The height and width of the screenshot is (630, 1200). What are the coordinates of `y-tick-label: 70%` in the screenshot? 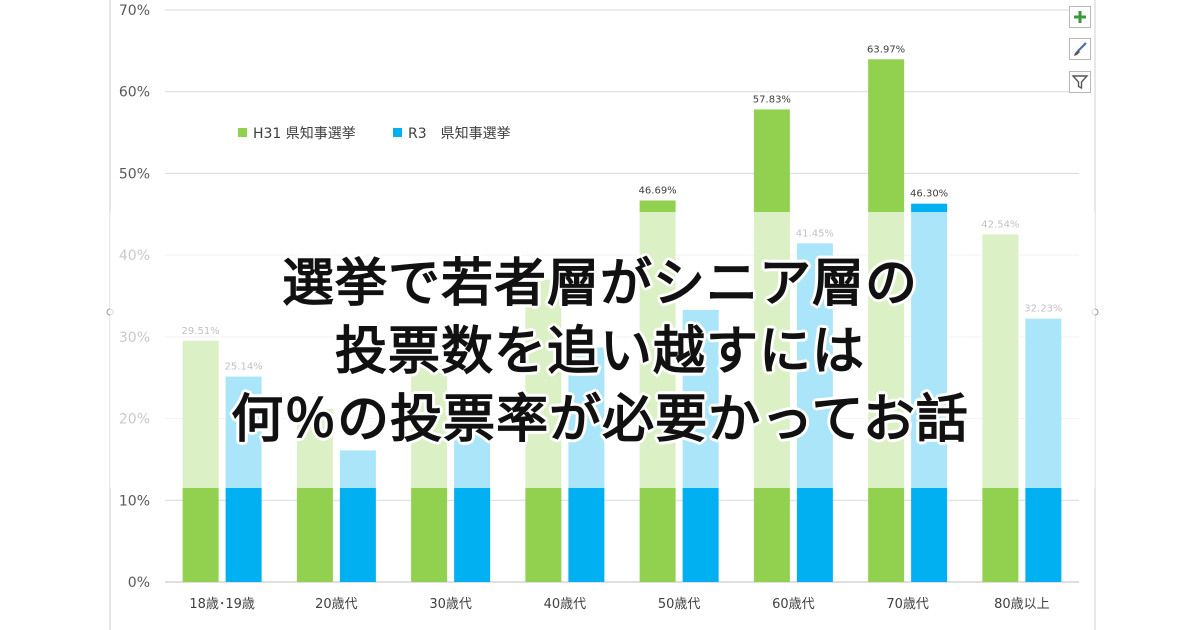 It's located at (134, 11).